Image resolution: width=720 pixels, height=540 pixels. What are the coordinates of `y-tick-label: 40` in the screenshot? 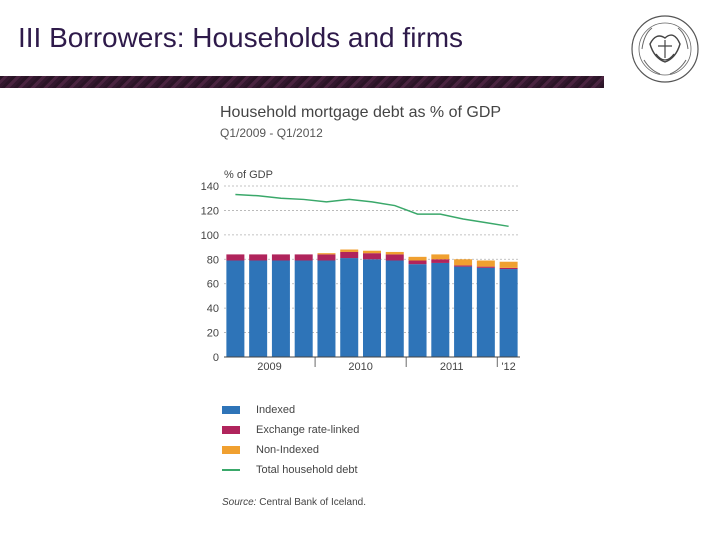 It's located at (213, 309).